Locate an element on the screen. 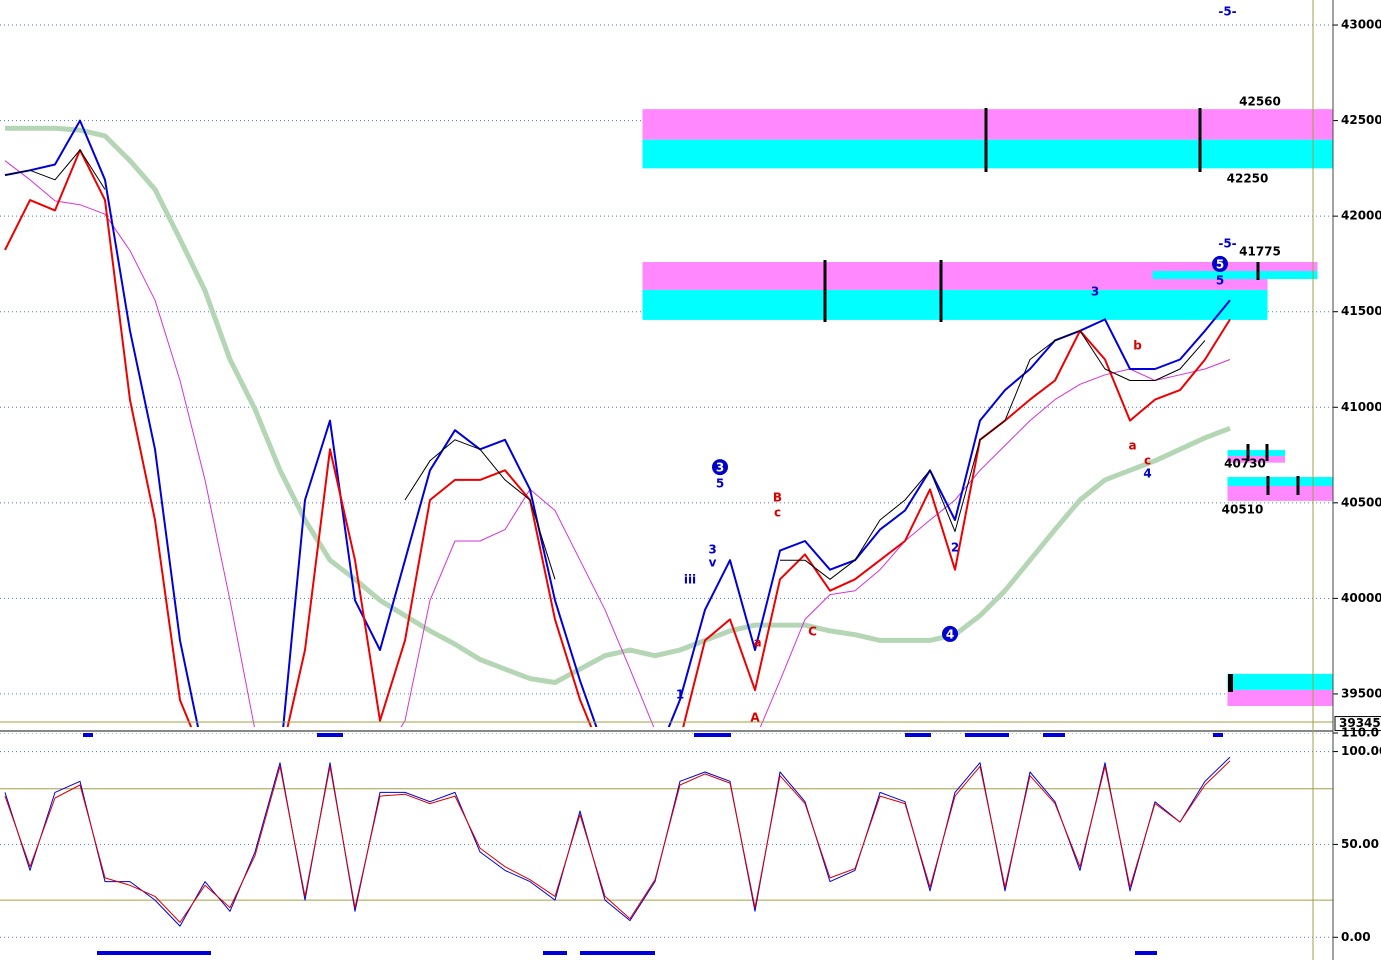 The image size is (1381, 960). y-tick-label: 40500. is located at coordinates (1361, 502).